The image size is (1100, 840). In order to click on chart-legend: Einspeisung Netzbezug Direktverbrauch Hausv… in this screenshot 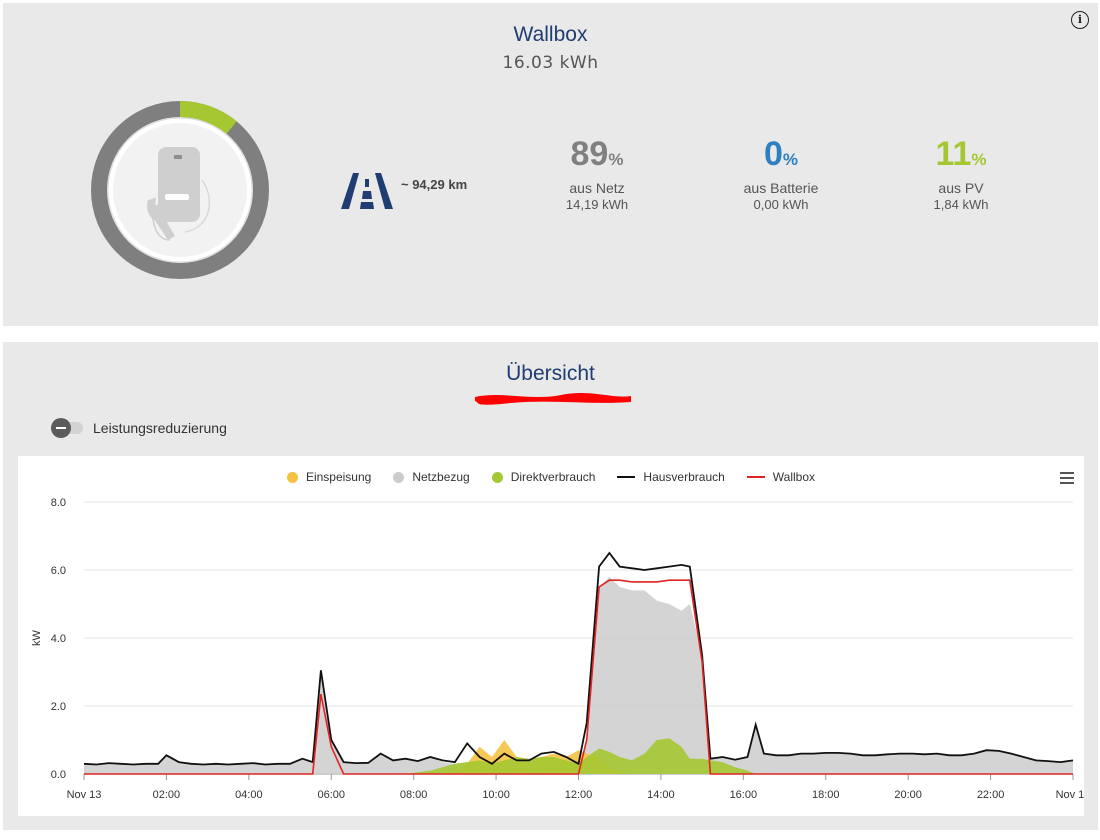, I will do `click(551, 477)`.